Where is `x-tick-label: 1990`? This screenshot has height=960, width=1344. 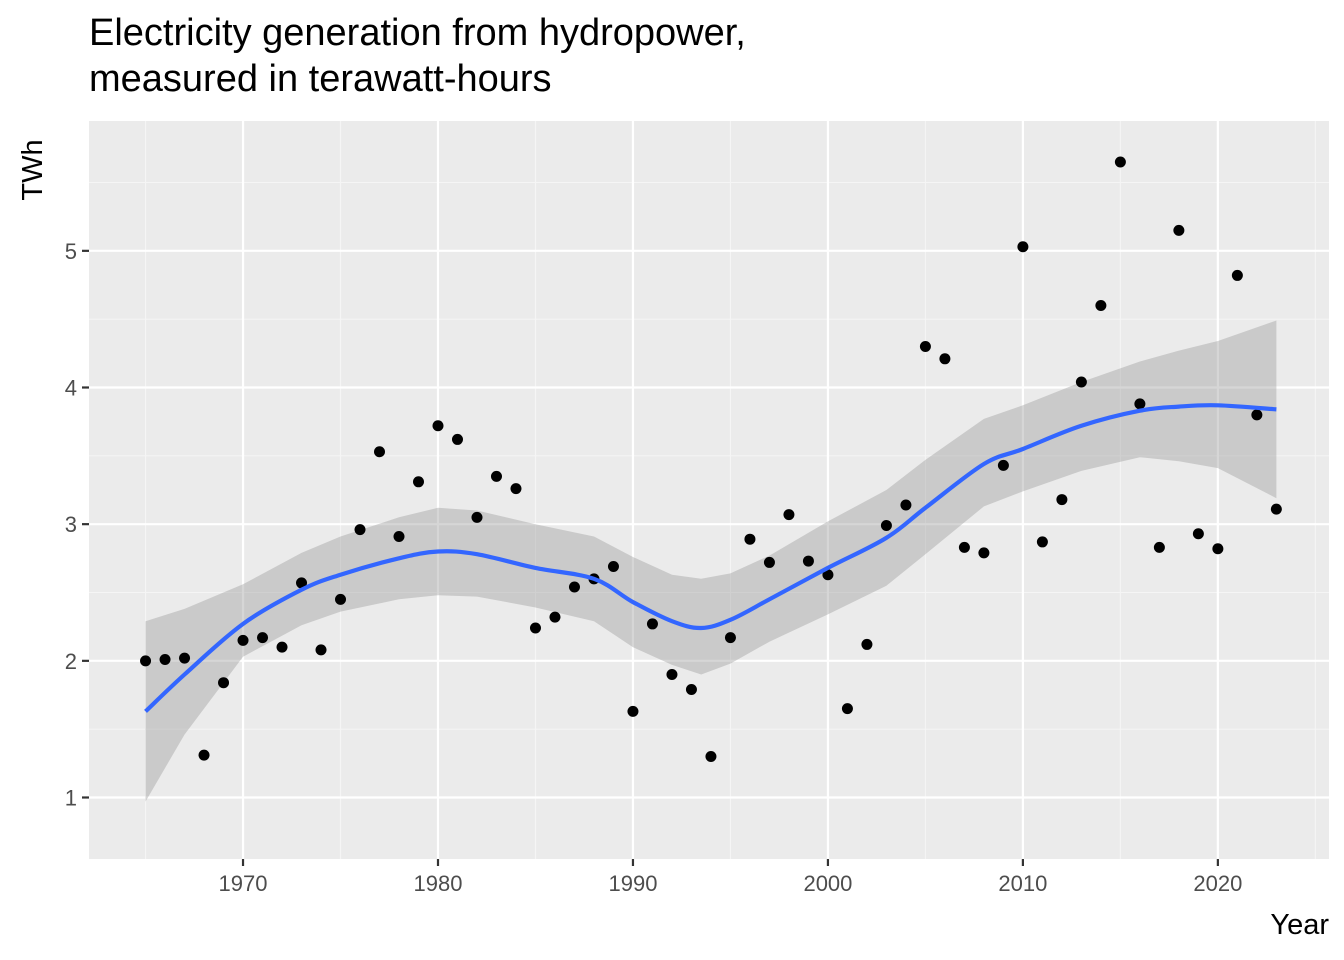
x-tick-label: 1990 is located at coordinates (632, 883).